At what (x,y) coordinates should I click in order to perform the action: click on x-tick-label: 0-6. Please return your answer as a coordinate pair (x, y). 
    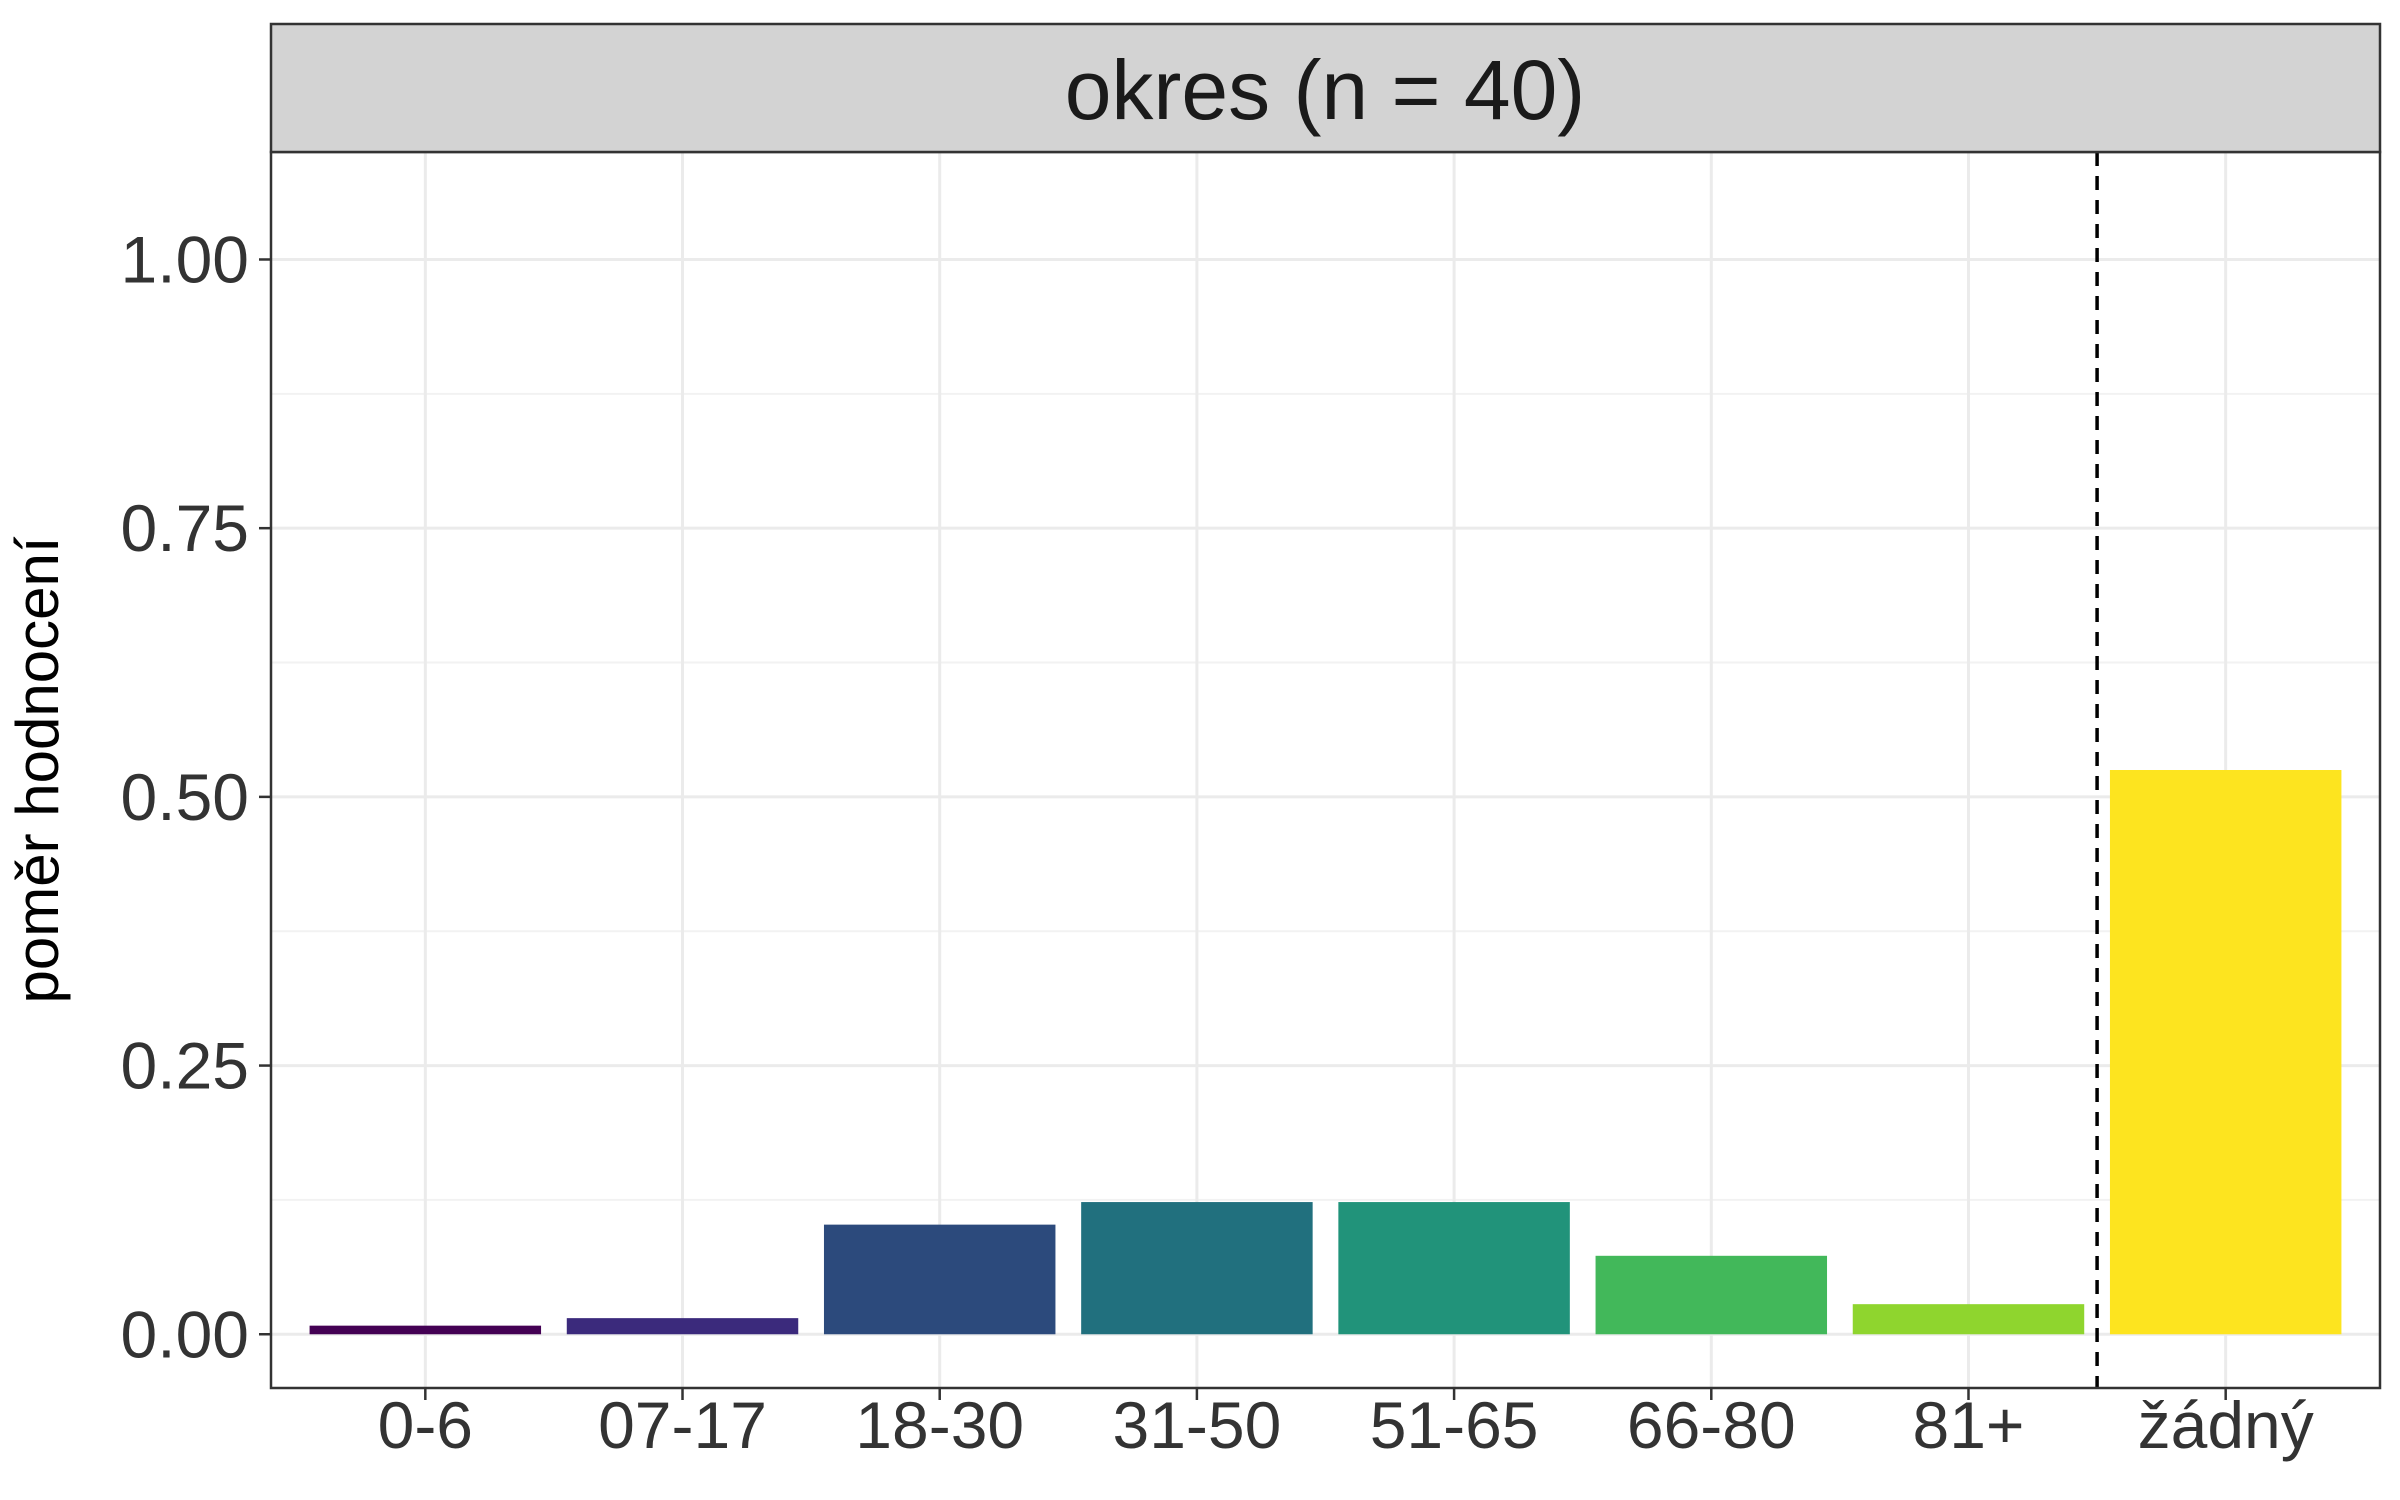
    Looking at the image, I should click on (425, 1425).